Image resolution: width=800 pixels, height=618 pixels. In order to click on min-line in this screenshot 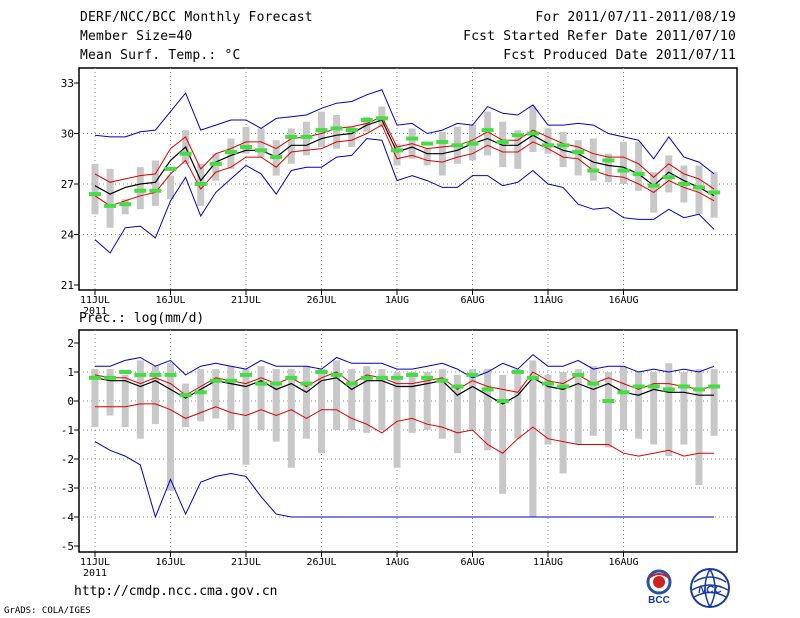, I will do `click(404, 480)`.